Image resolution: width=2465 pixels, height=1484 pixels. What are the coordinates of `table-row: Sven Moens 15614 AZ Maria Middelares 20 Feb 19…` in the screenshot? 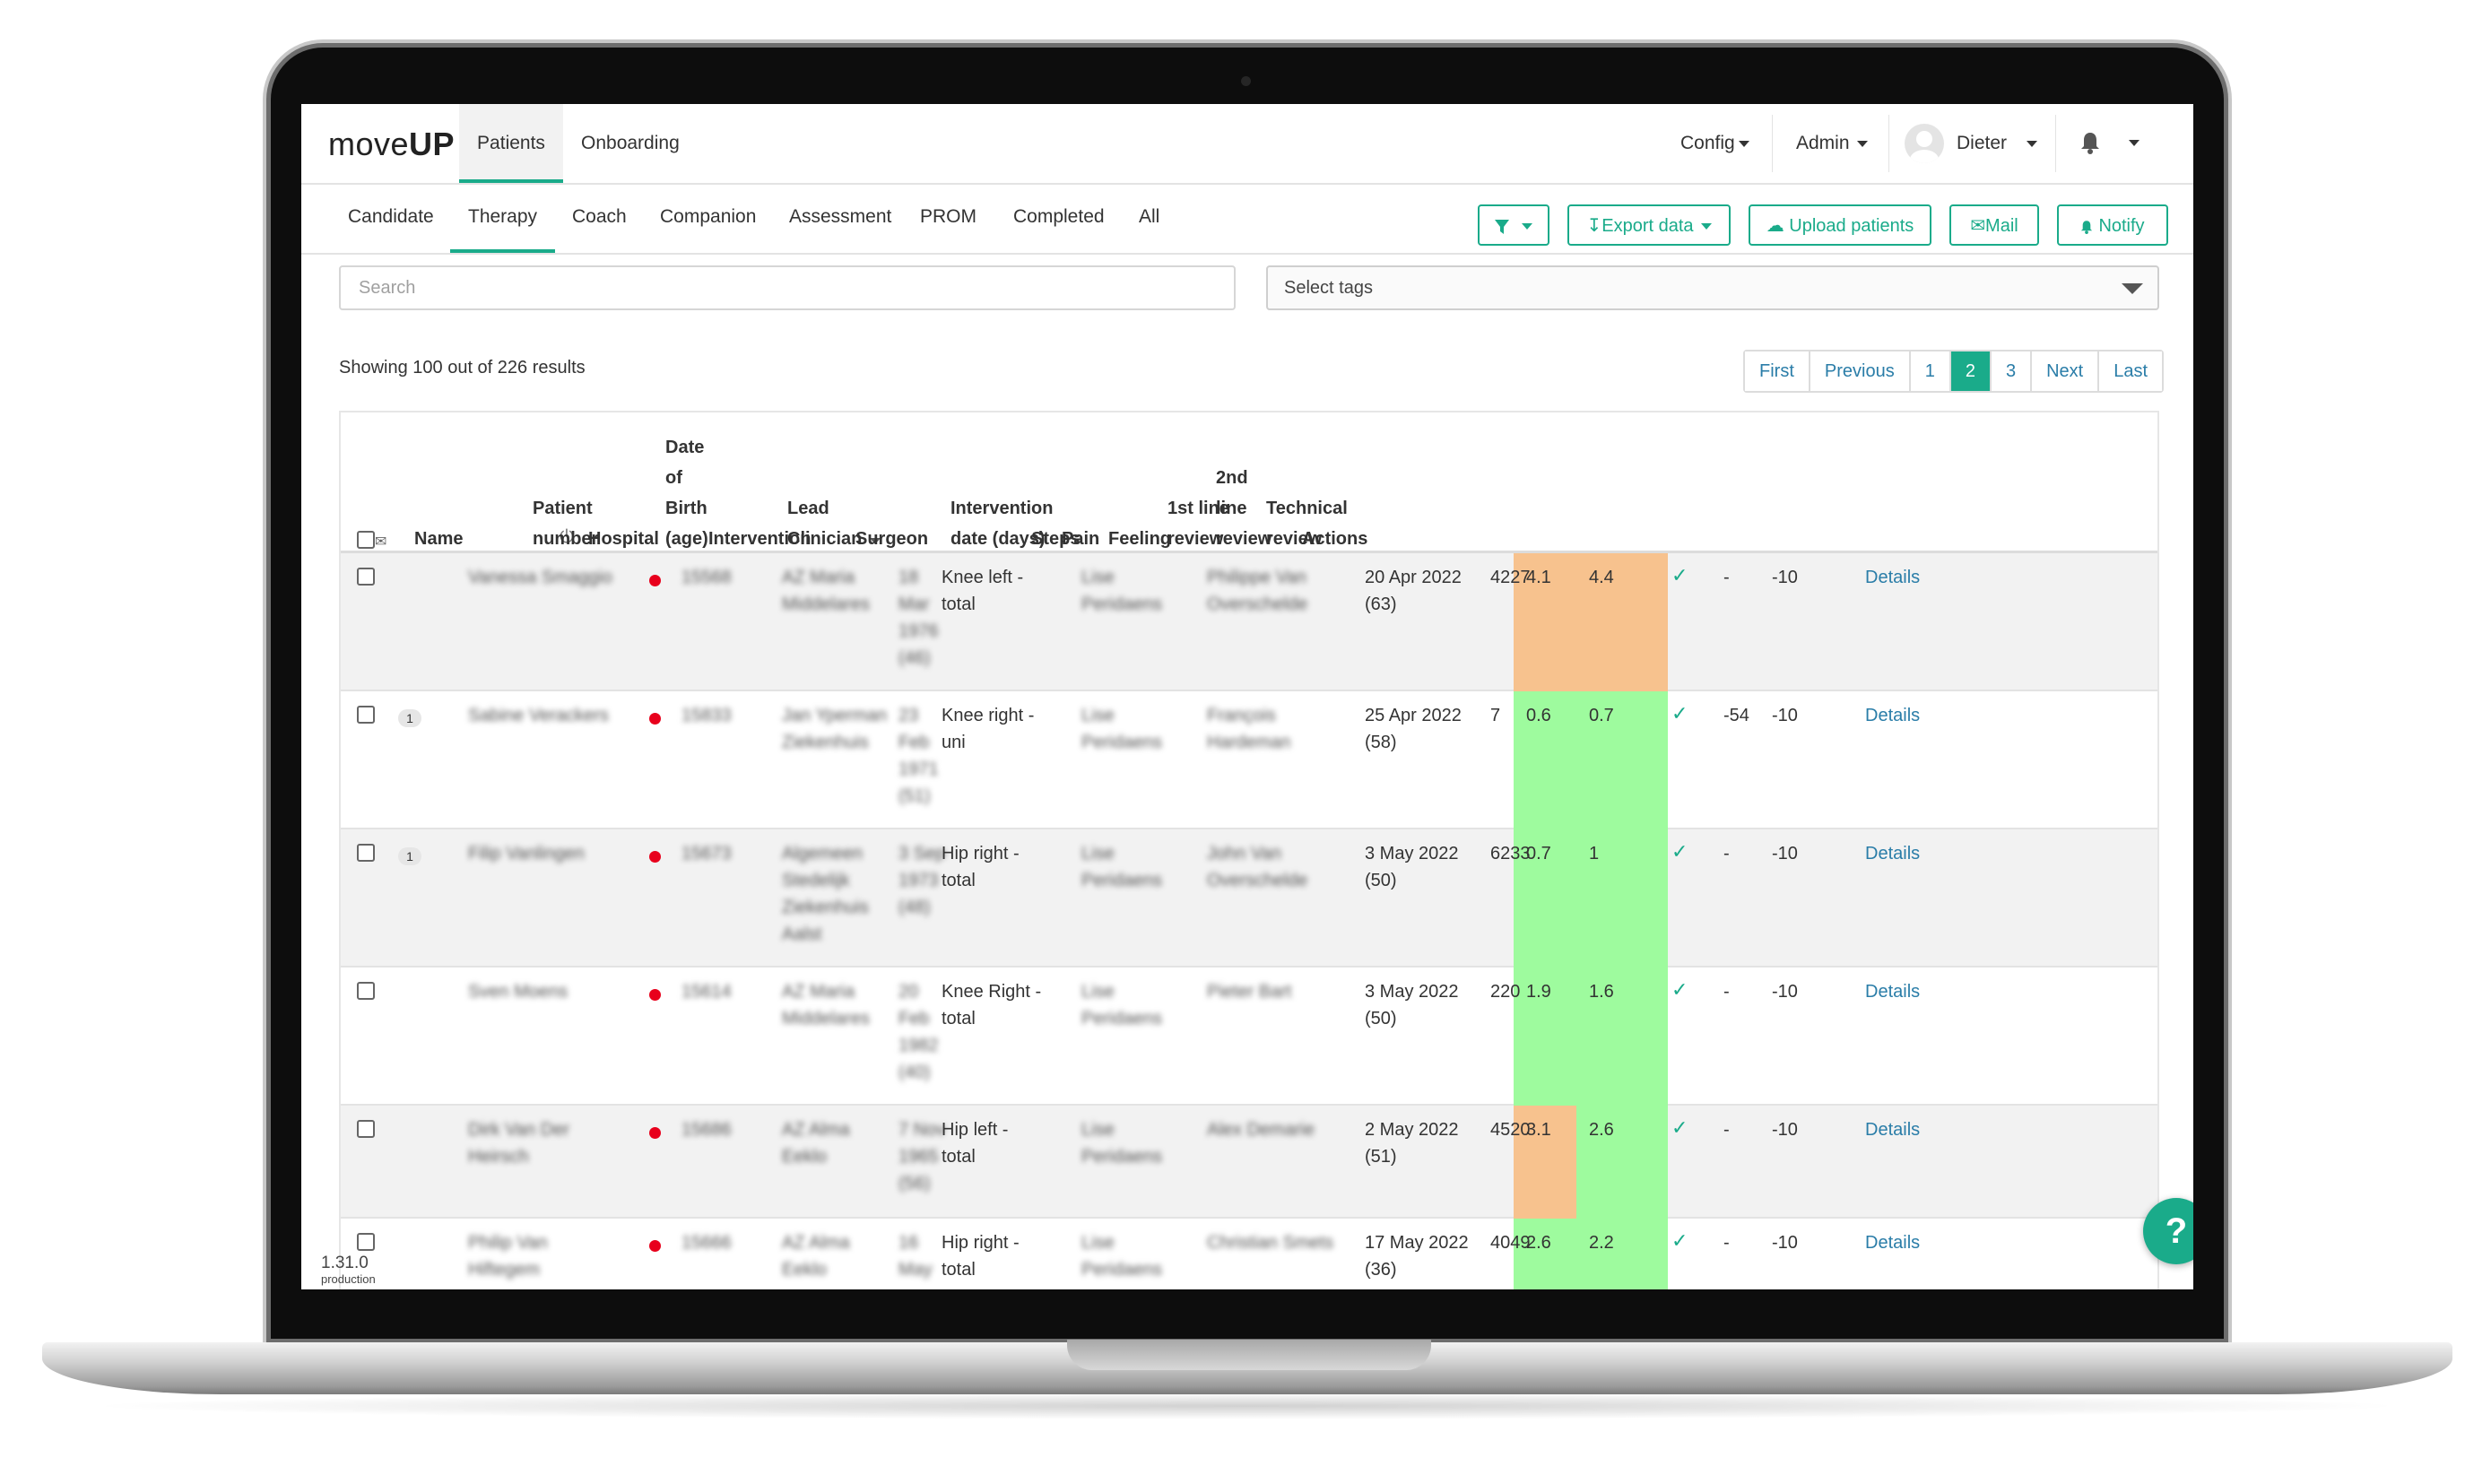 It's located at (1249, 1037).